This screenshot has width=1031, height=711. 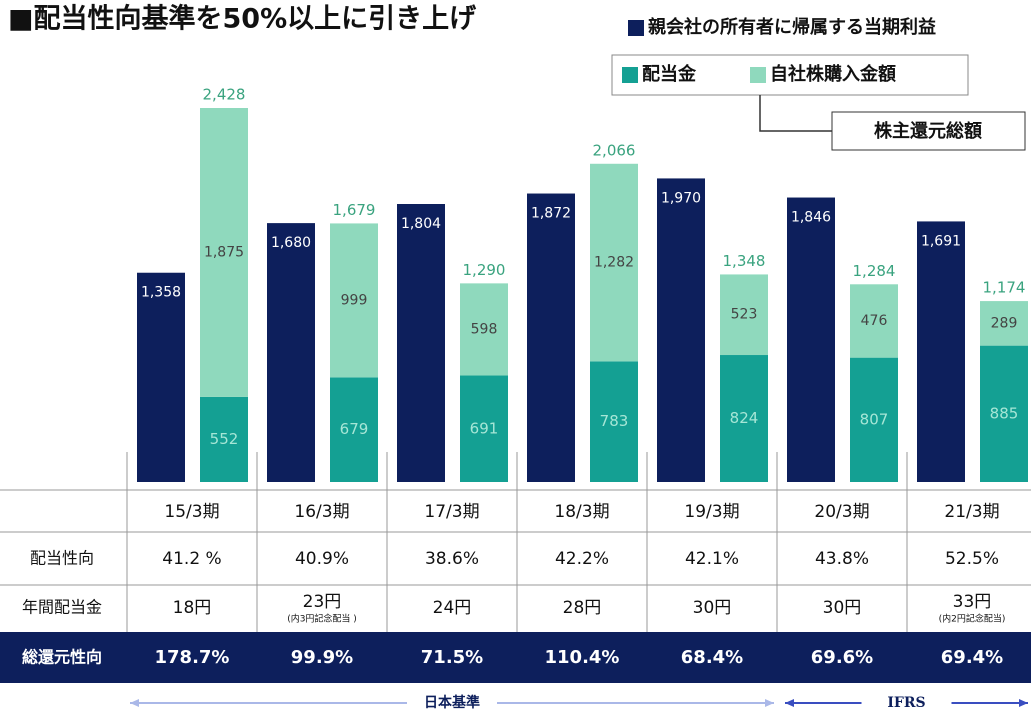 I want to click on total-row-bg, so click(x=515, y=657).